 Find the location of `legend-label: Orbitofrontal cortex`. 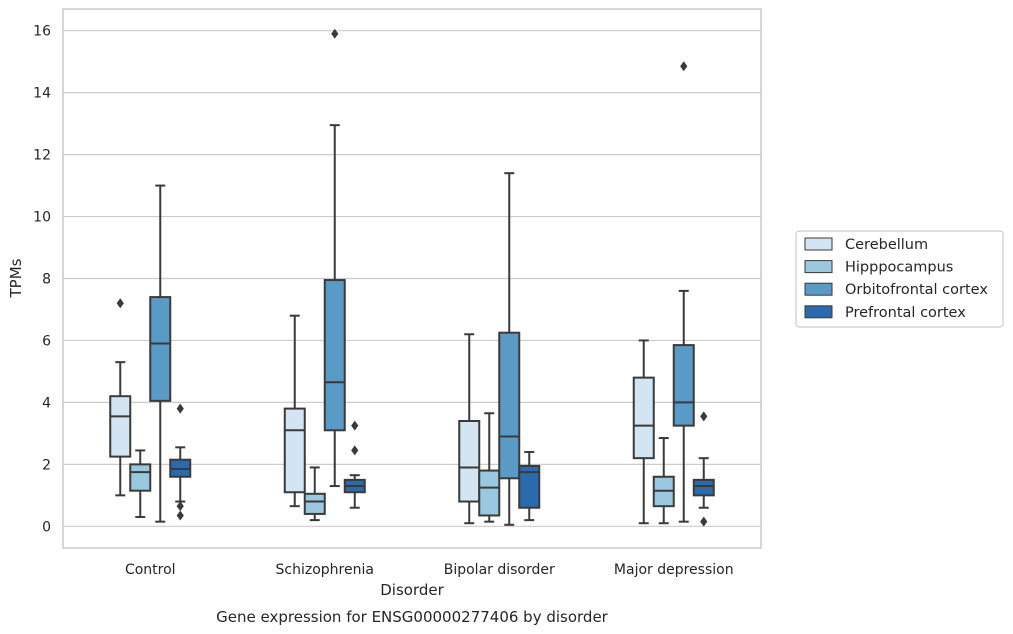

legend-label: Orbitofrontal cortex is located at coordinates (916, 290).